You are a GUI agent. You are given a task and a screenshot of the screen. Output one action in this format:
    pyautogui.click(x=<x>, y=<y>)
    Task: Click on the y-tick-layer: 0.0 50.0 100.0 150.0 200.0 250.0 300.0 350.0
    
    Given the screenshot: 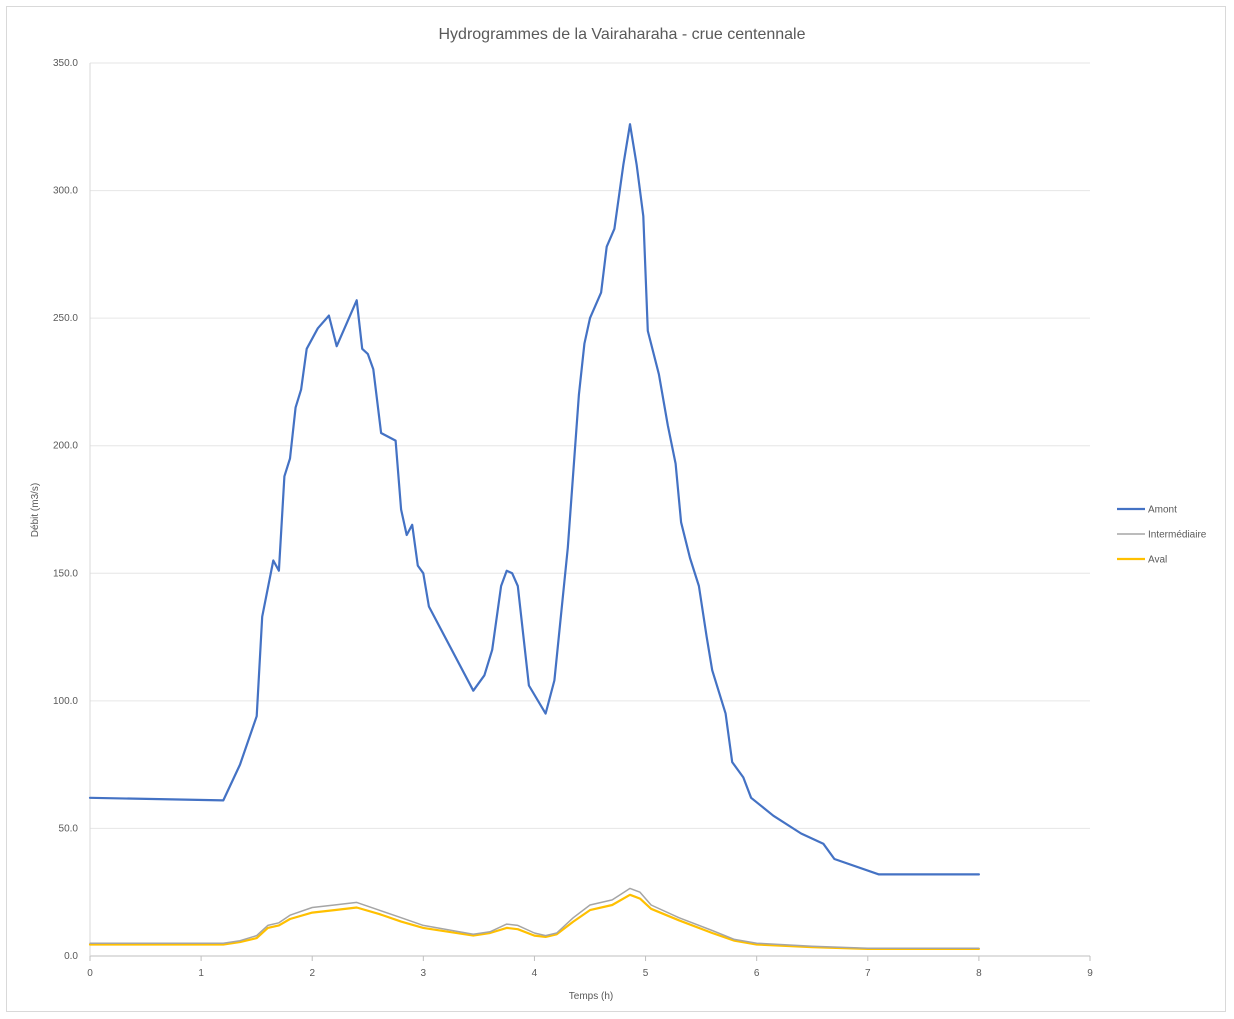 What is the action you would take?
    pyautogui.click(x=65, y=510)
    